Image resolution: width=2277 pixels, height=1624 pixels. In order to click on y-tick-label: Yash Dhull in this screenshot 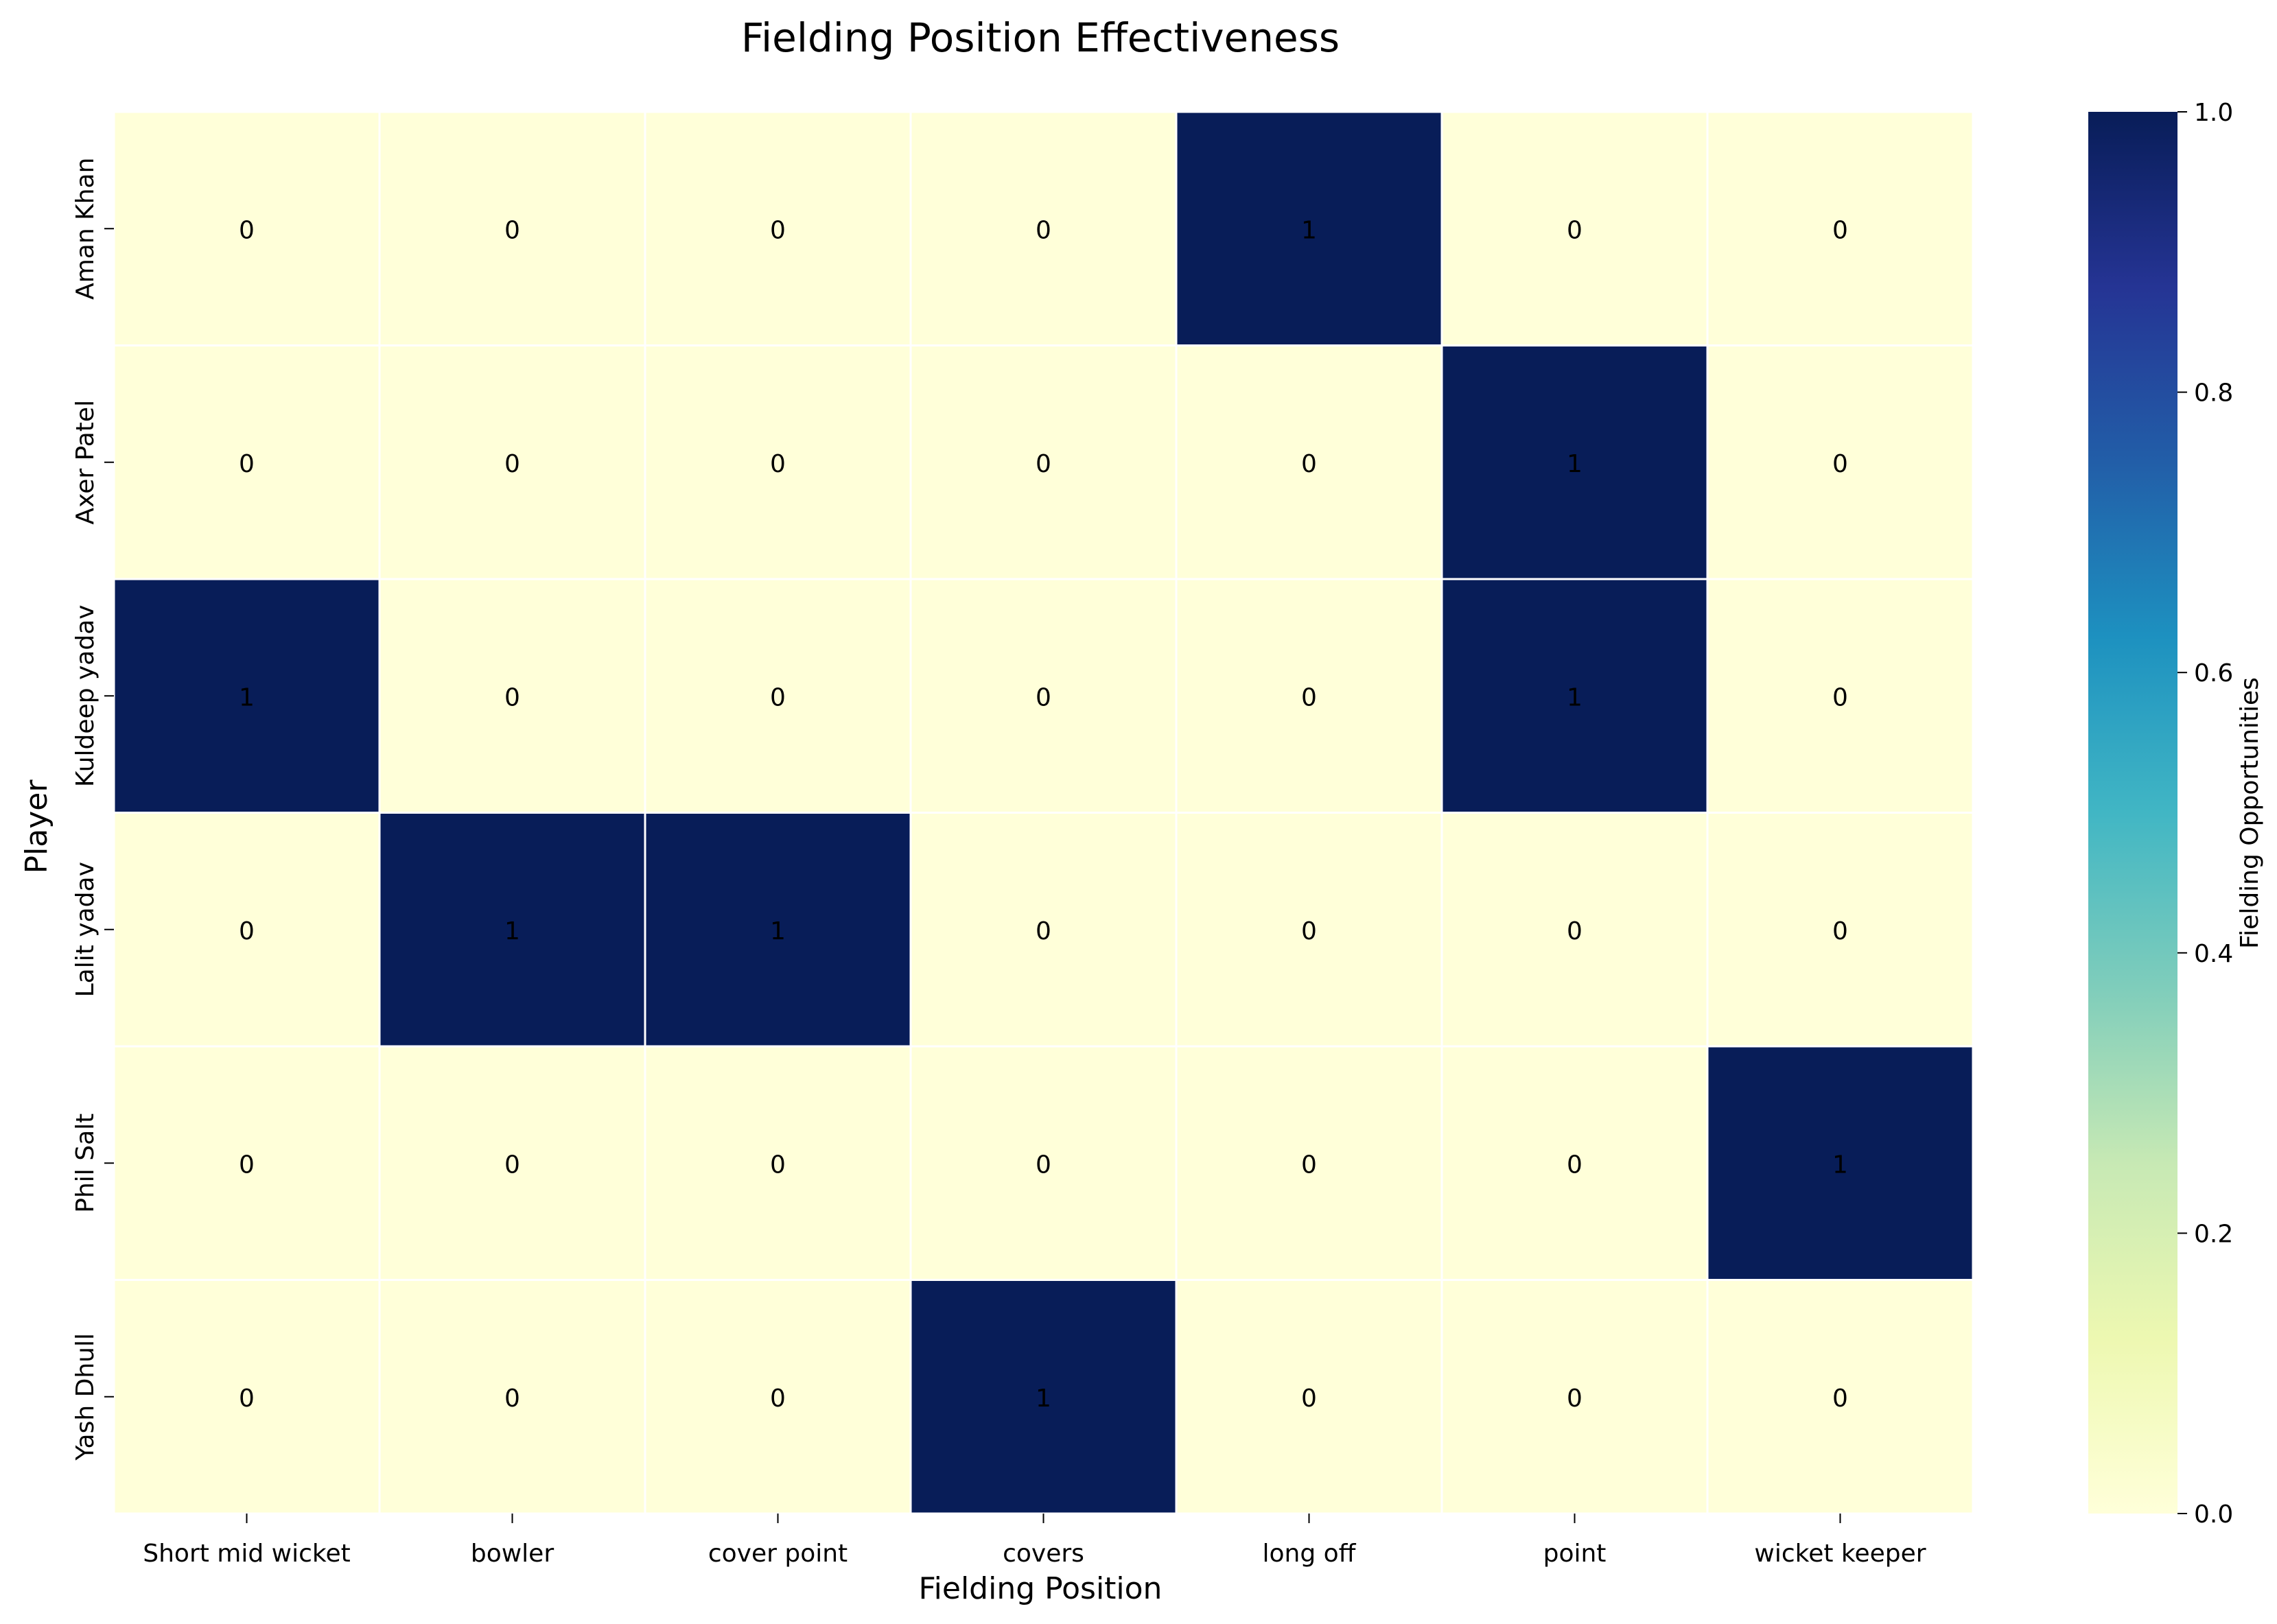, I will do `click(85, 1397)`.